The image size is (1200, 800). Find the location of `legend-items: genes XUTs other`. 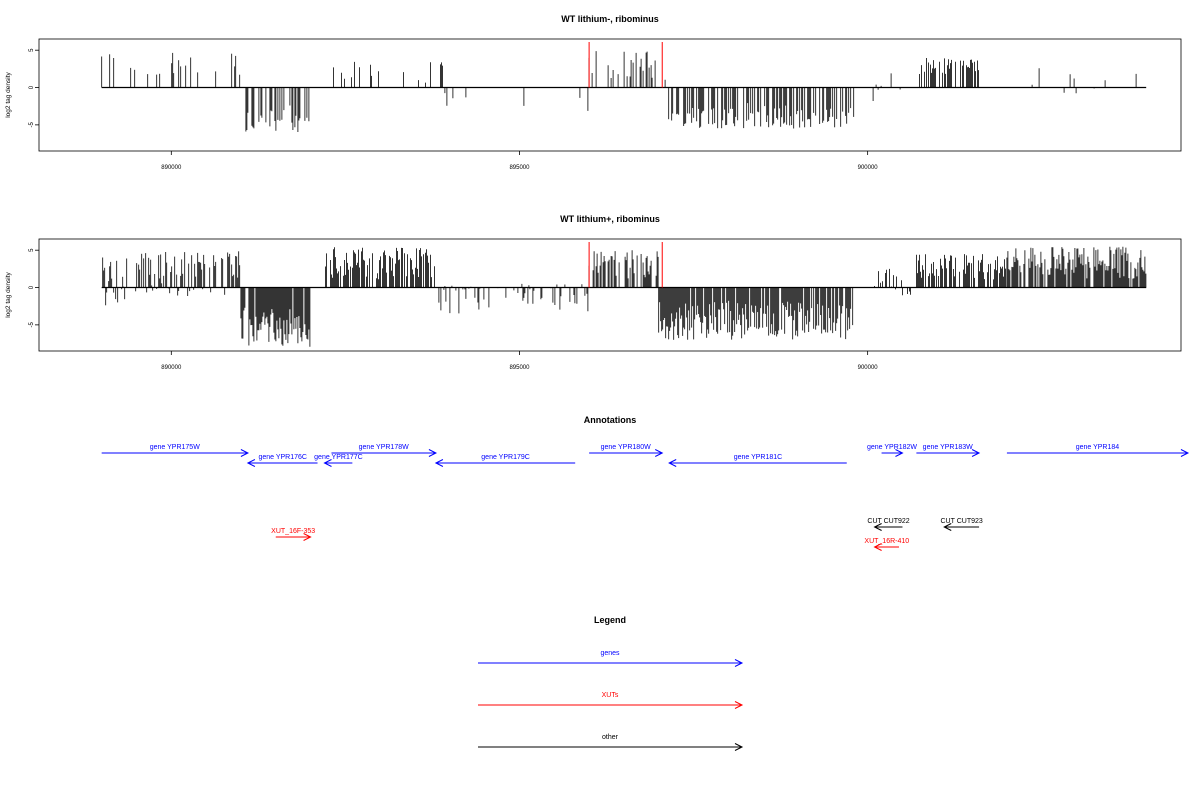

legend-items: genes XUTs other is located at coordinates (611, 700).